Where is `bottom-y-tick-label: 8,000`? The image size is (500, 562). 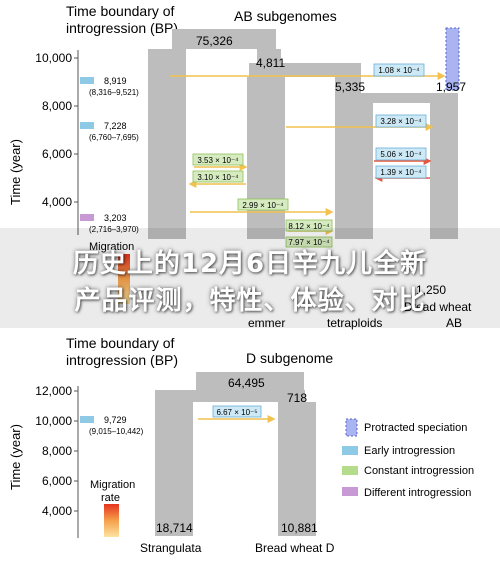 bottom-y-tick-label: 8,000 is located at coordinates (57, 451).